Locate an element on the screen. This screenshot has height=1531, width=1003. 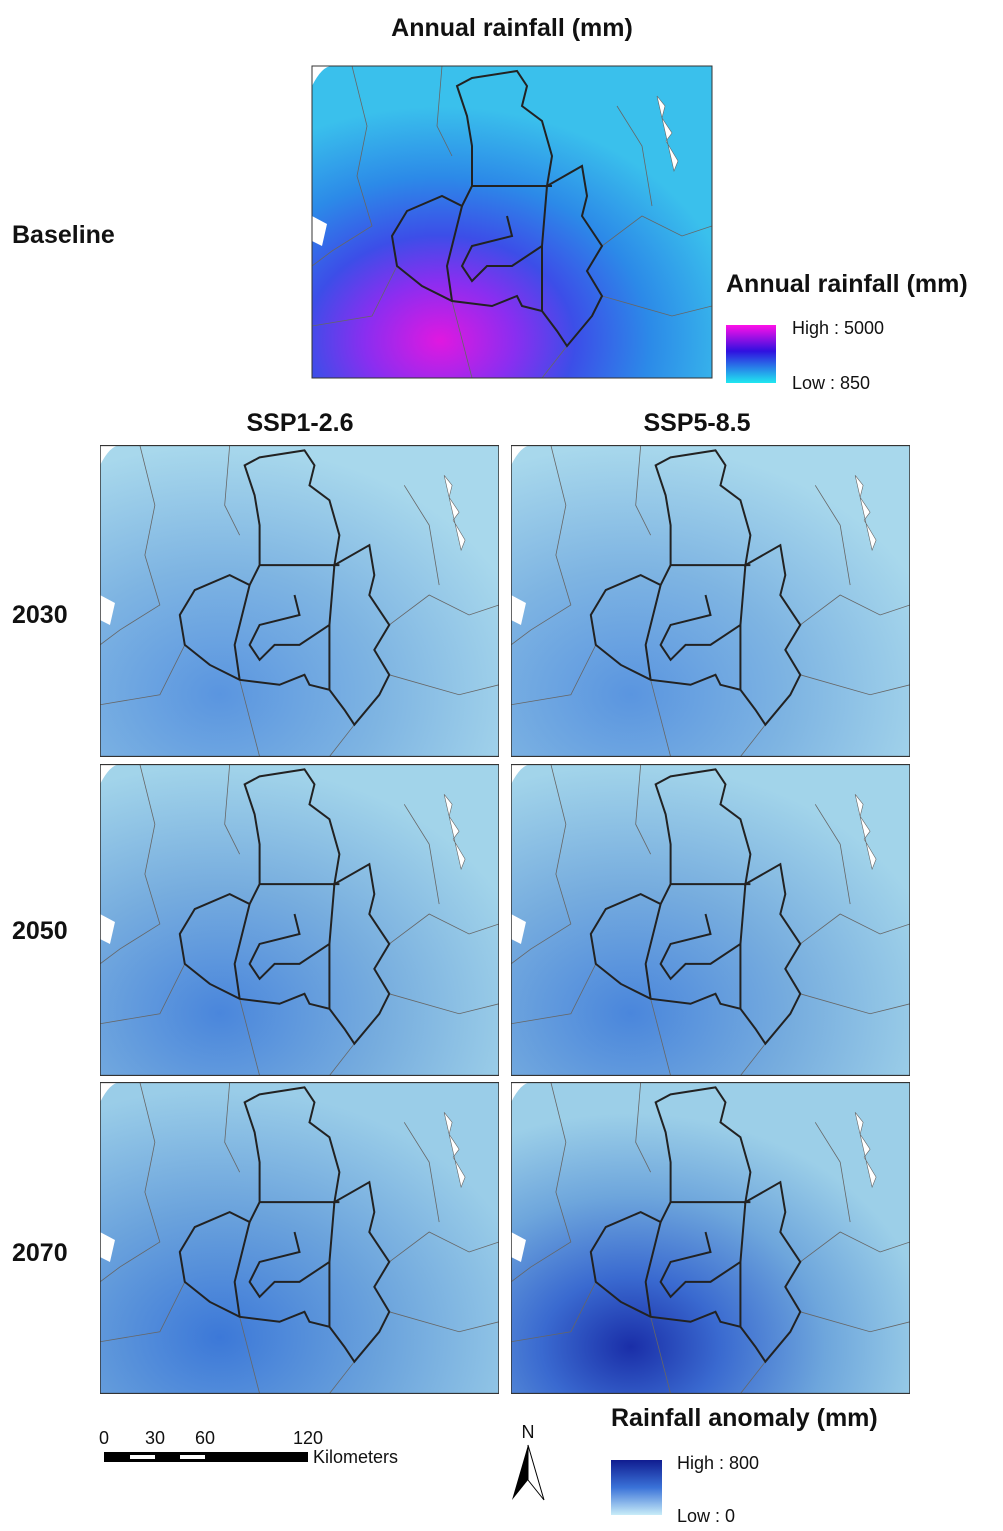
baseline-map is located at coordinates (512, 222).